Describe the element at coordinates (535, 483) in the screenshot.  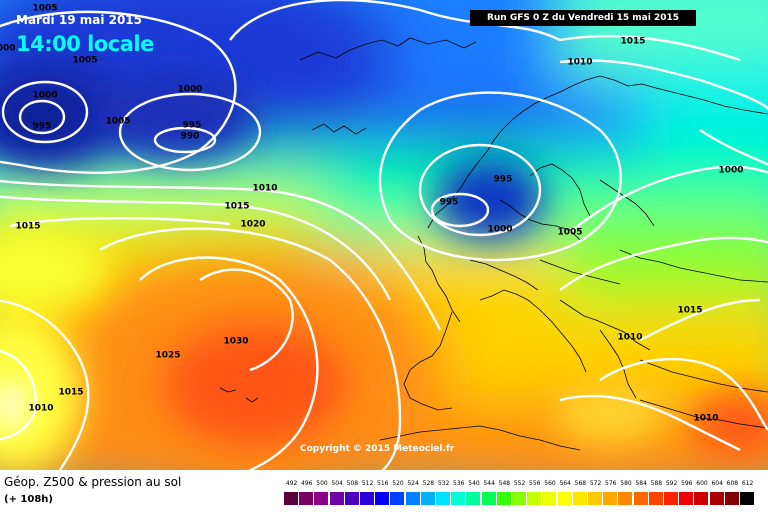
I see `legend-label: 556` at that location.